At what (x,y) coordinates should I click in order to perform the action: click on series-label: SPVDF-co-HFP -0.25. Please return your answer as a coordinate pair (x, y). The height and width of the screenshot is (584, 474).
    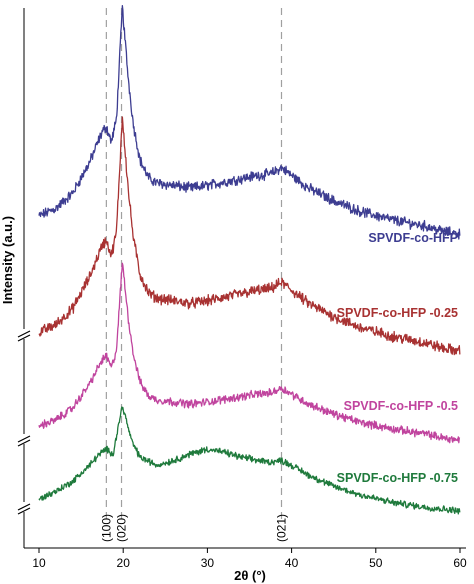
    Looking at the image, I should click on (397, 313).